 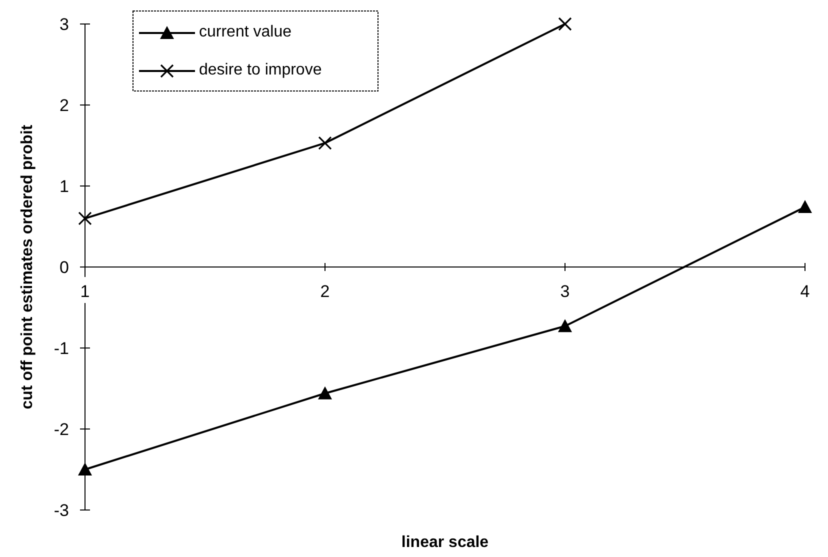 What do you see at coordinates (85, 291) in the screenshot?
I see `x-tick-label: 1` at bounding box center [85, 291].